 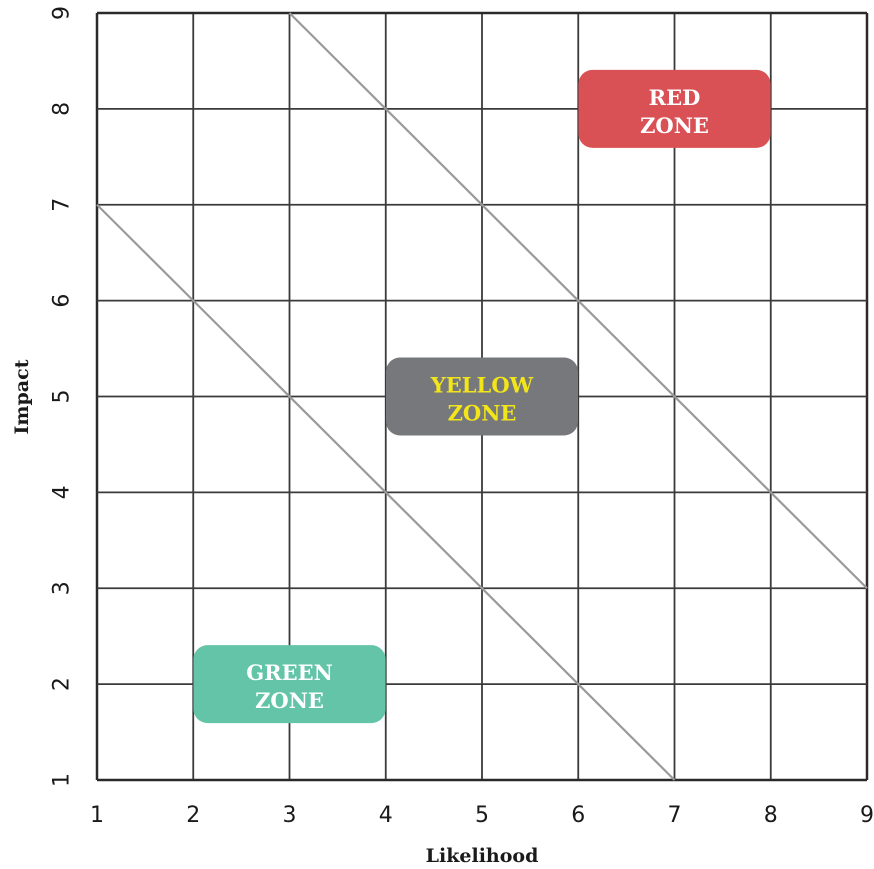 I want to click on x-tick-label: 2, so click(x=193, y=815).